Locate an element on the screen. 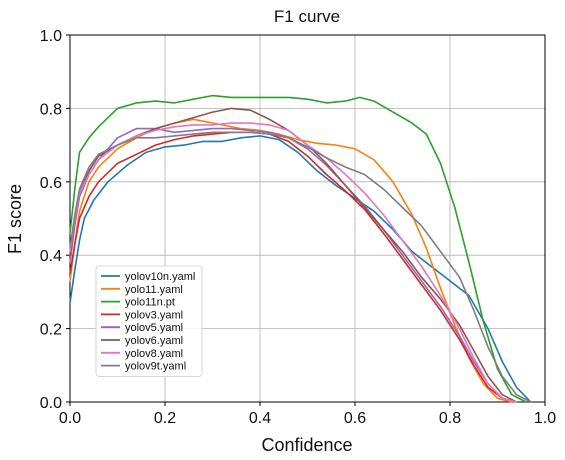  y-tick-label: 0.0 is located at coordinates (51, 403).